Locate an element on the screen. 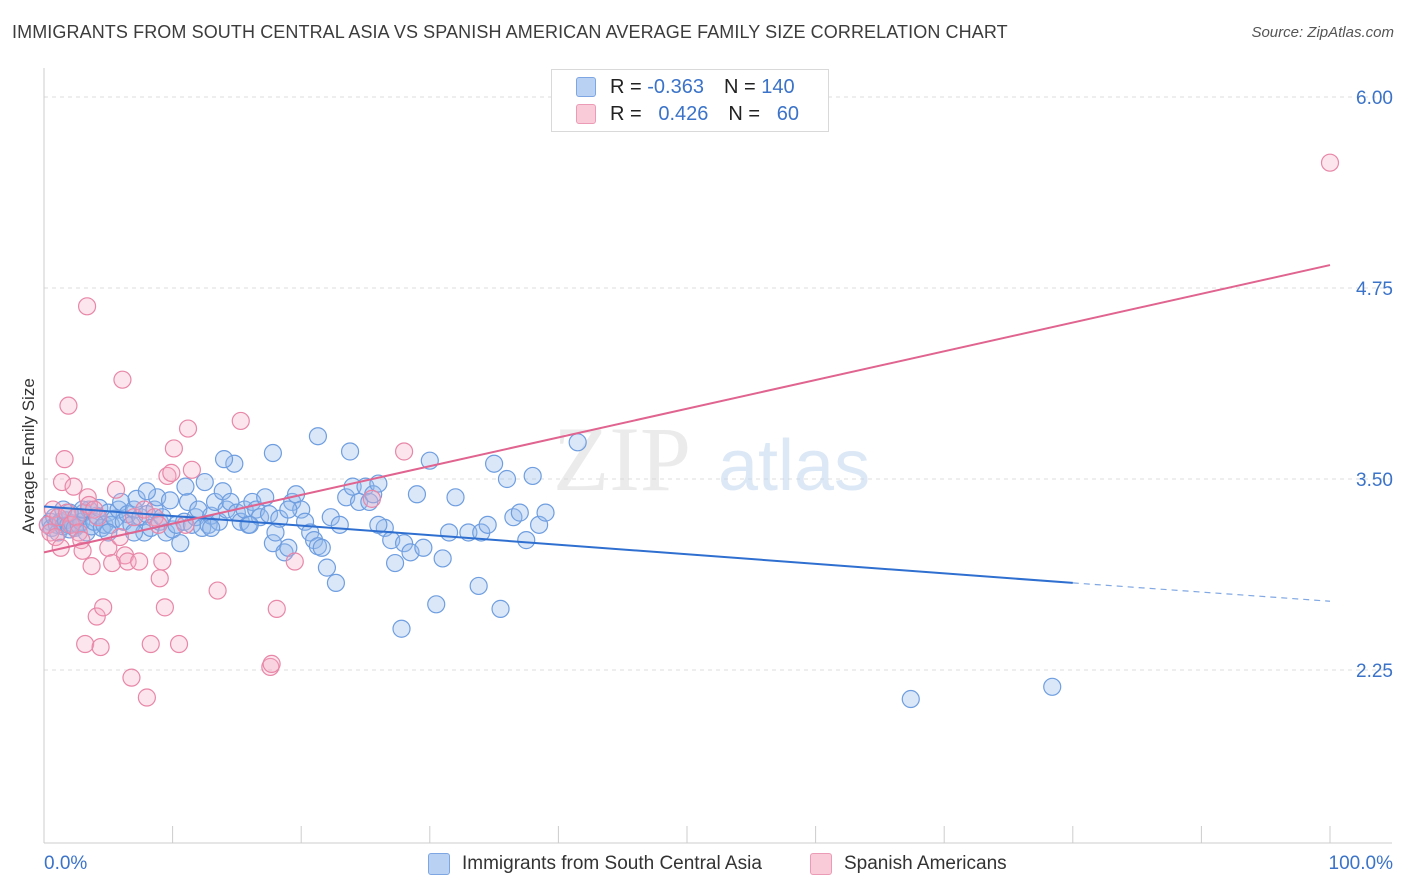 The image size is (1406, 892). y-tick-label: 3.50 is located at coordinates (1374, 480).